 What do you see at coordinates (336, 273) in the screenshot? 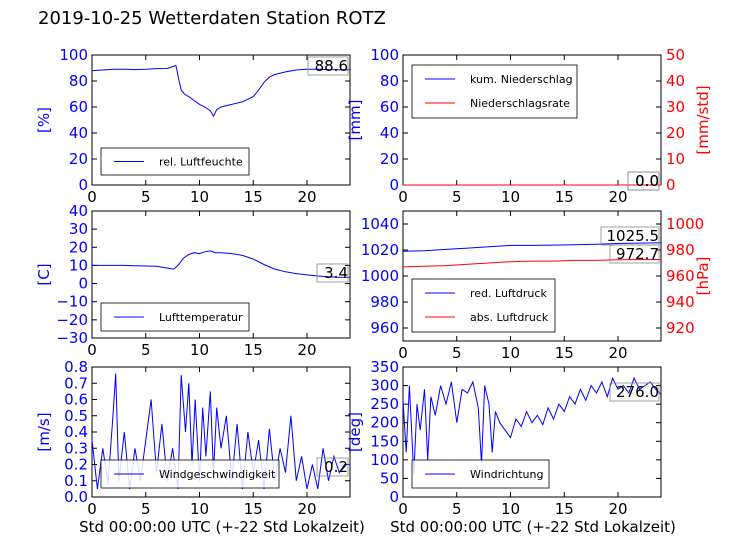
I see `current-value-label: 3.4` at bounding box center [336, 273].